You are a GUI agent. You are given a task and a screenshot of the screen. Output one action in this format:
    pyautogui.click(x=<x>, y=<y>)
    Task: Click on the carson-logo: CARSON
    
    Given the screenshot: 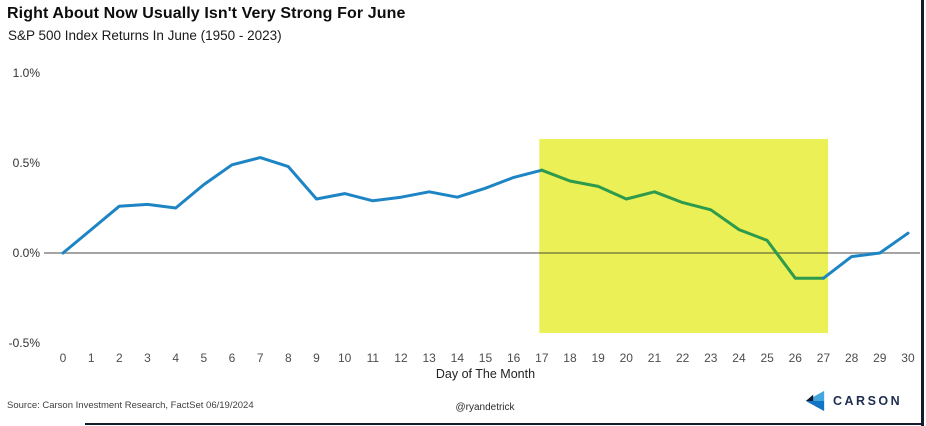 What is the action you would take?
    pyautogui.click(x=853, y=401)
    